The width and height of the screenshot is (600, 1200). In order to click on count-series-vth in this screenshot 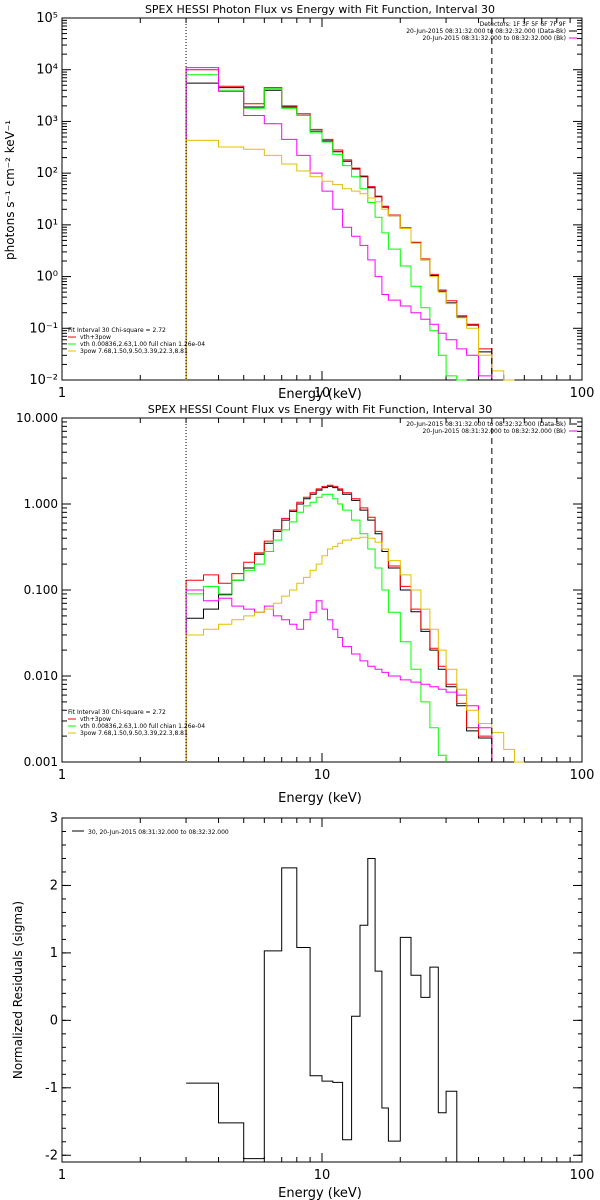, I will do `click(316, 627)`.